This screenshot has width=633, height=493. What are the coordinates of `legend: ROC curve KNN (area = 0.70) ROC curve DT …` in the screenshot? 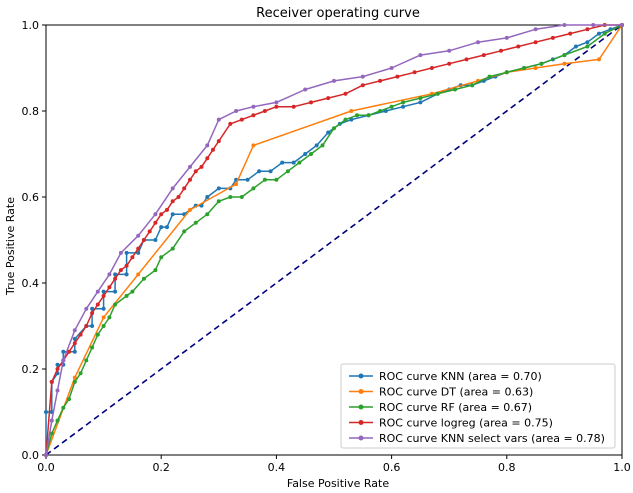 It's located at (478, 406).